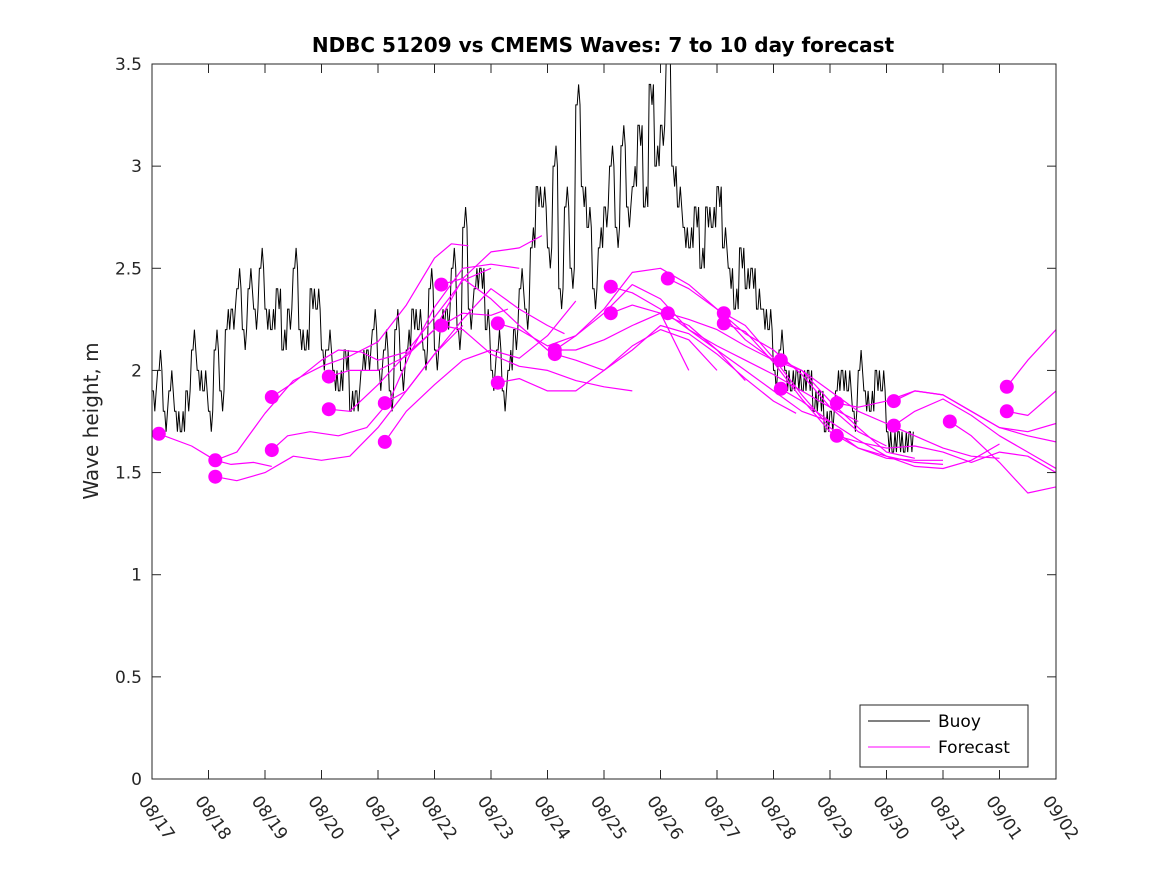 This screenshot has height=875, width=1167. What do you see at coordinates (890, 818) in the screenshot?
I see `x-tick-label: 08/30` at bounding box center [890, 818].